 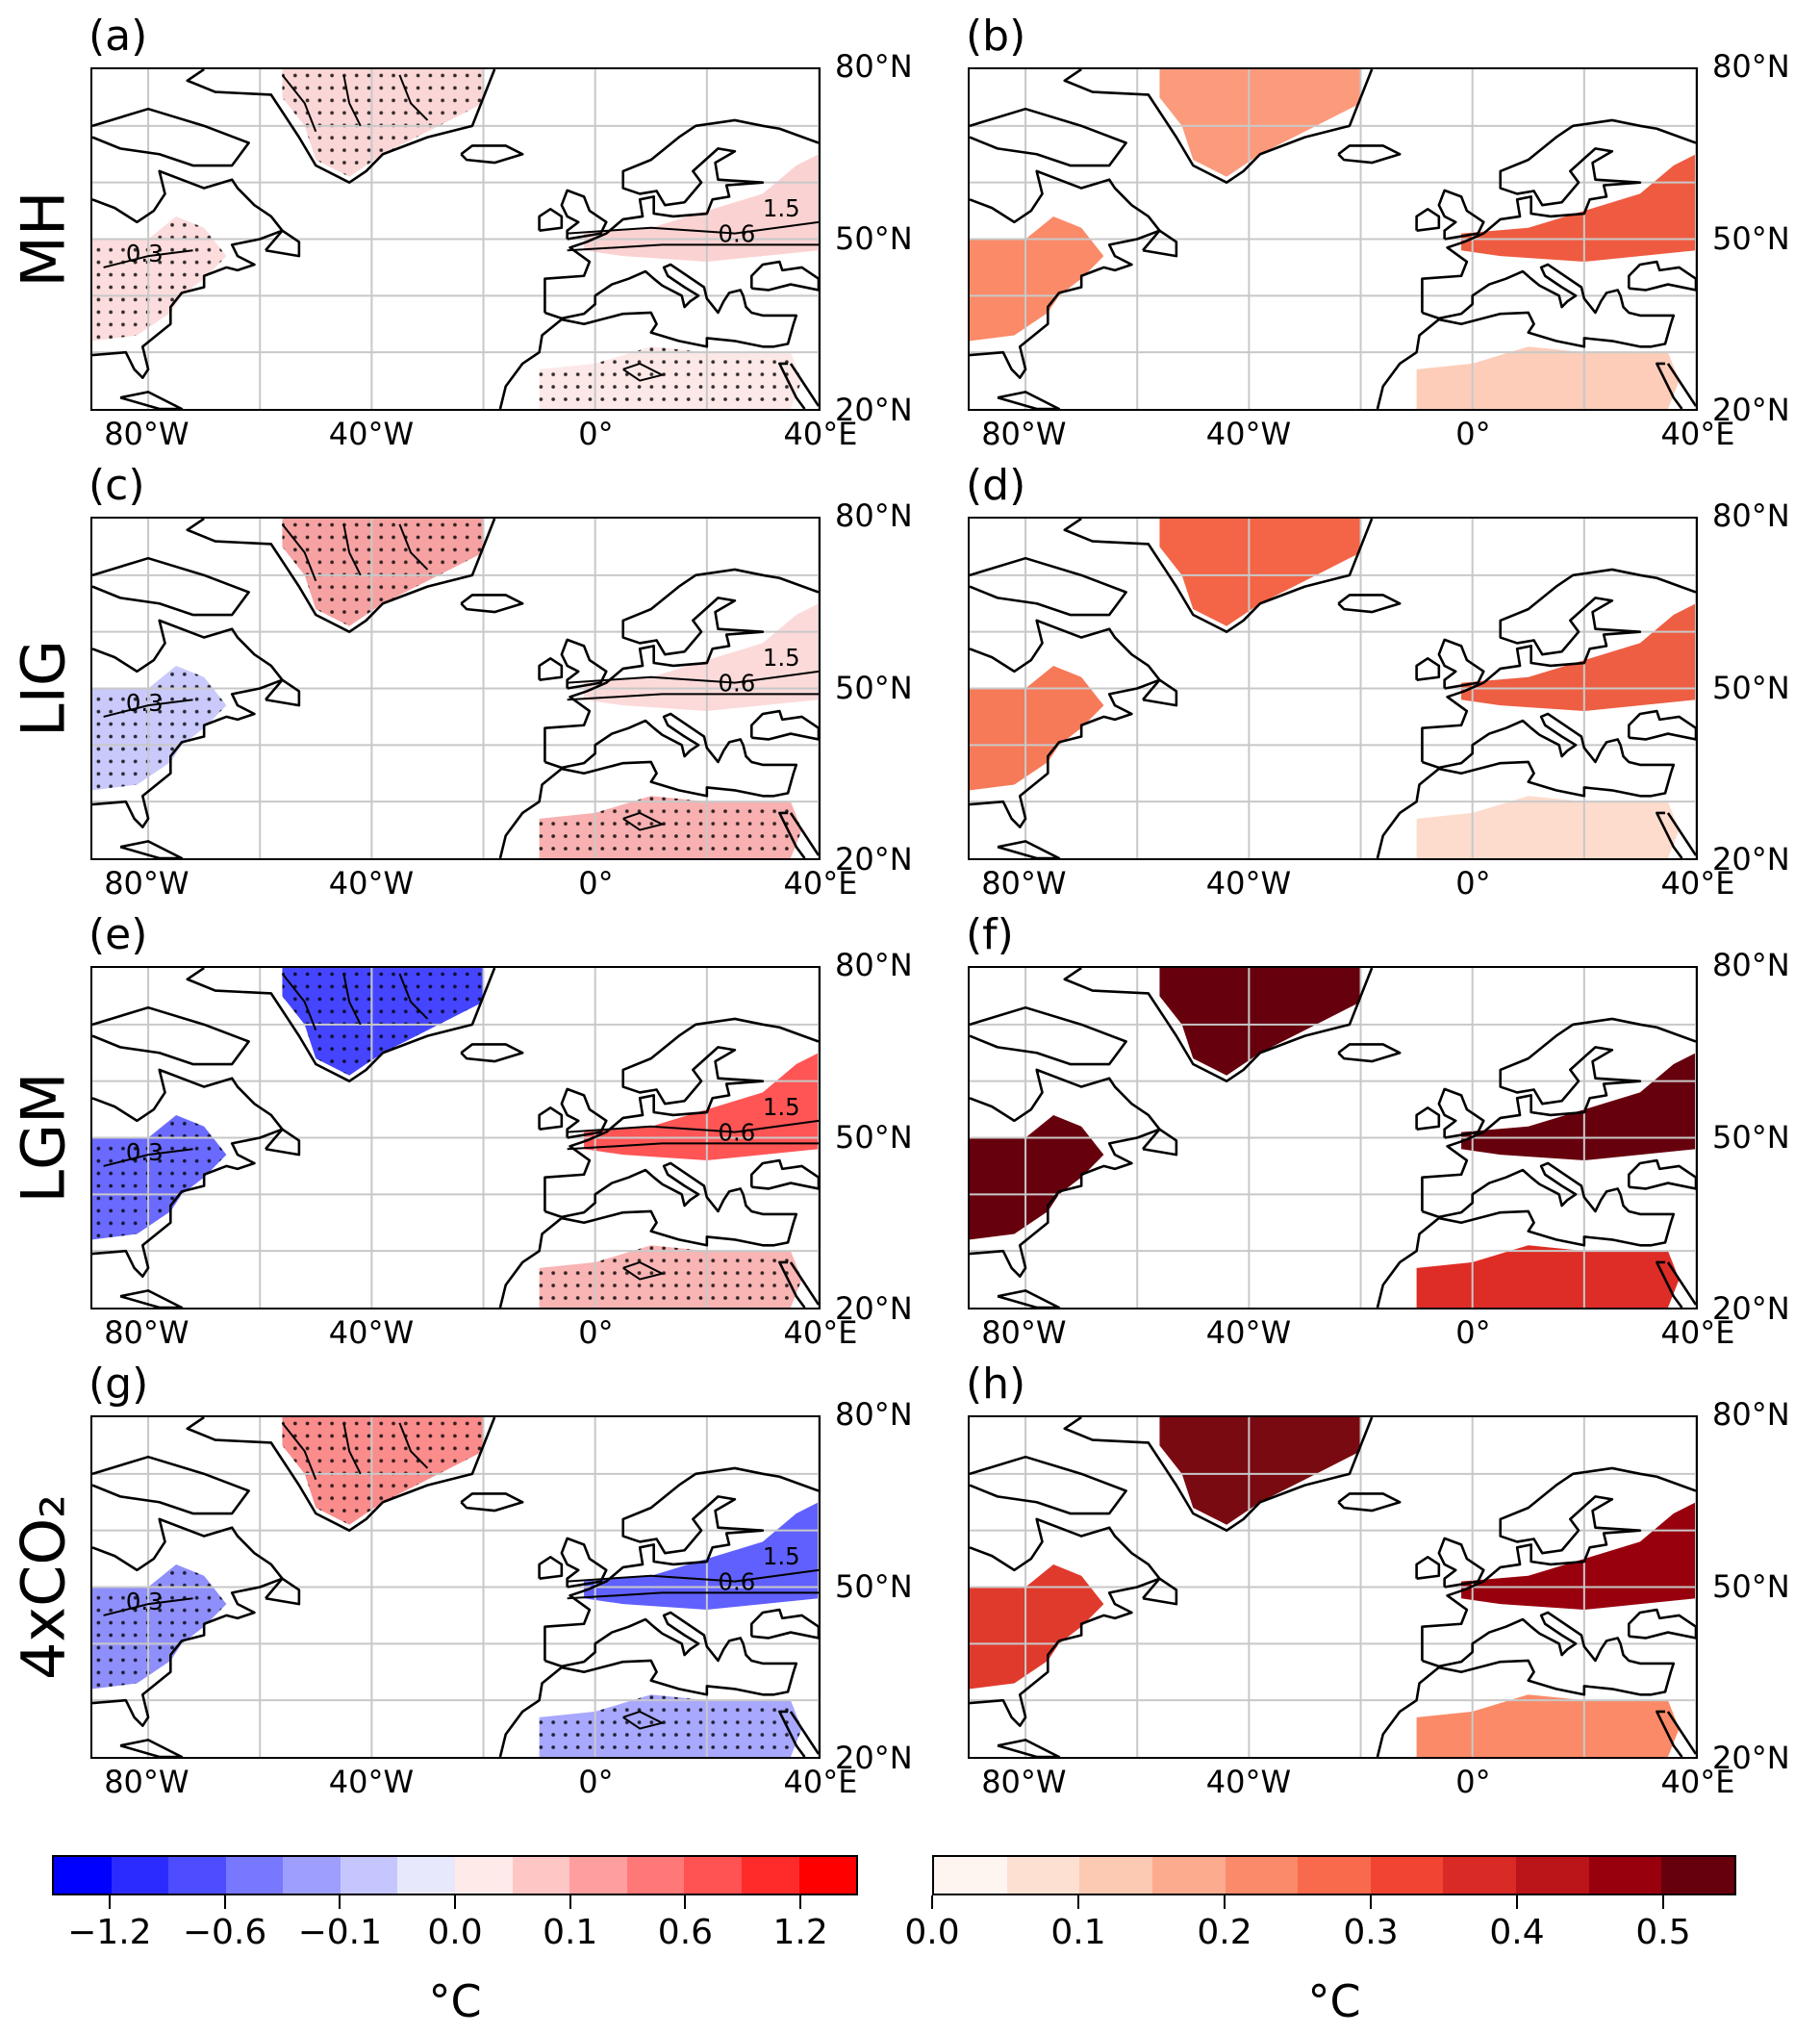 I want to click on colorbar-tick-label: −1.2, so click(x=109, y=1932).